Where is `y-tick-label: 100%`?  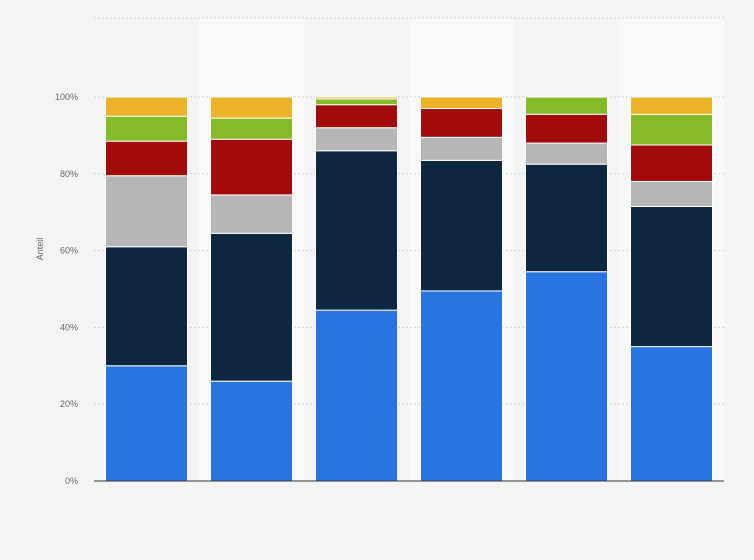 y-tick-label: 100% is located at coordinates (66, 97).